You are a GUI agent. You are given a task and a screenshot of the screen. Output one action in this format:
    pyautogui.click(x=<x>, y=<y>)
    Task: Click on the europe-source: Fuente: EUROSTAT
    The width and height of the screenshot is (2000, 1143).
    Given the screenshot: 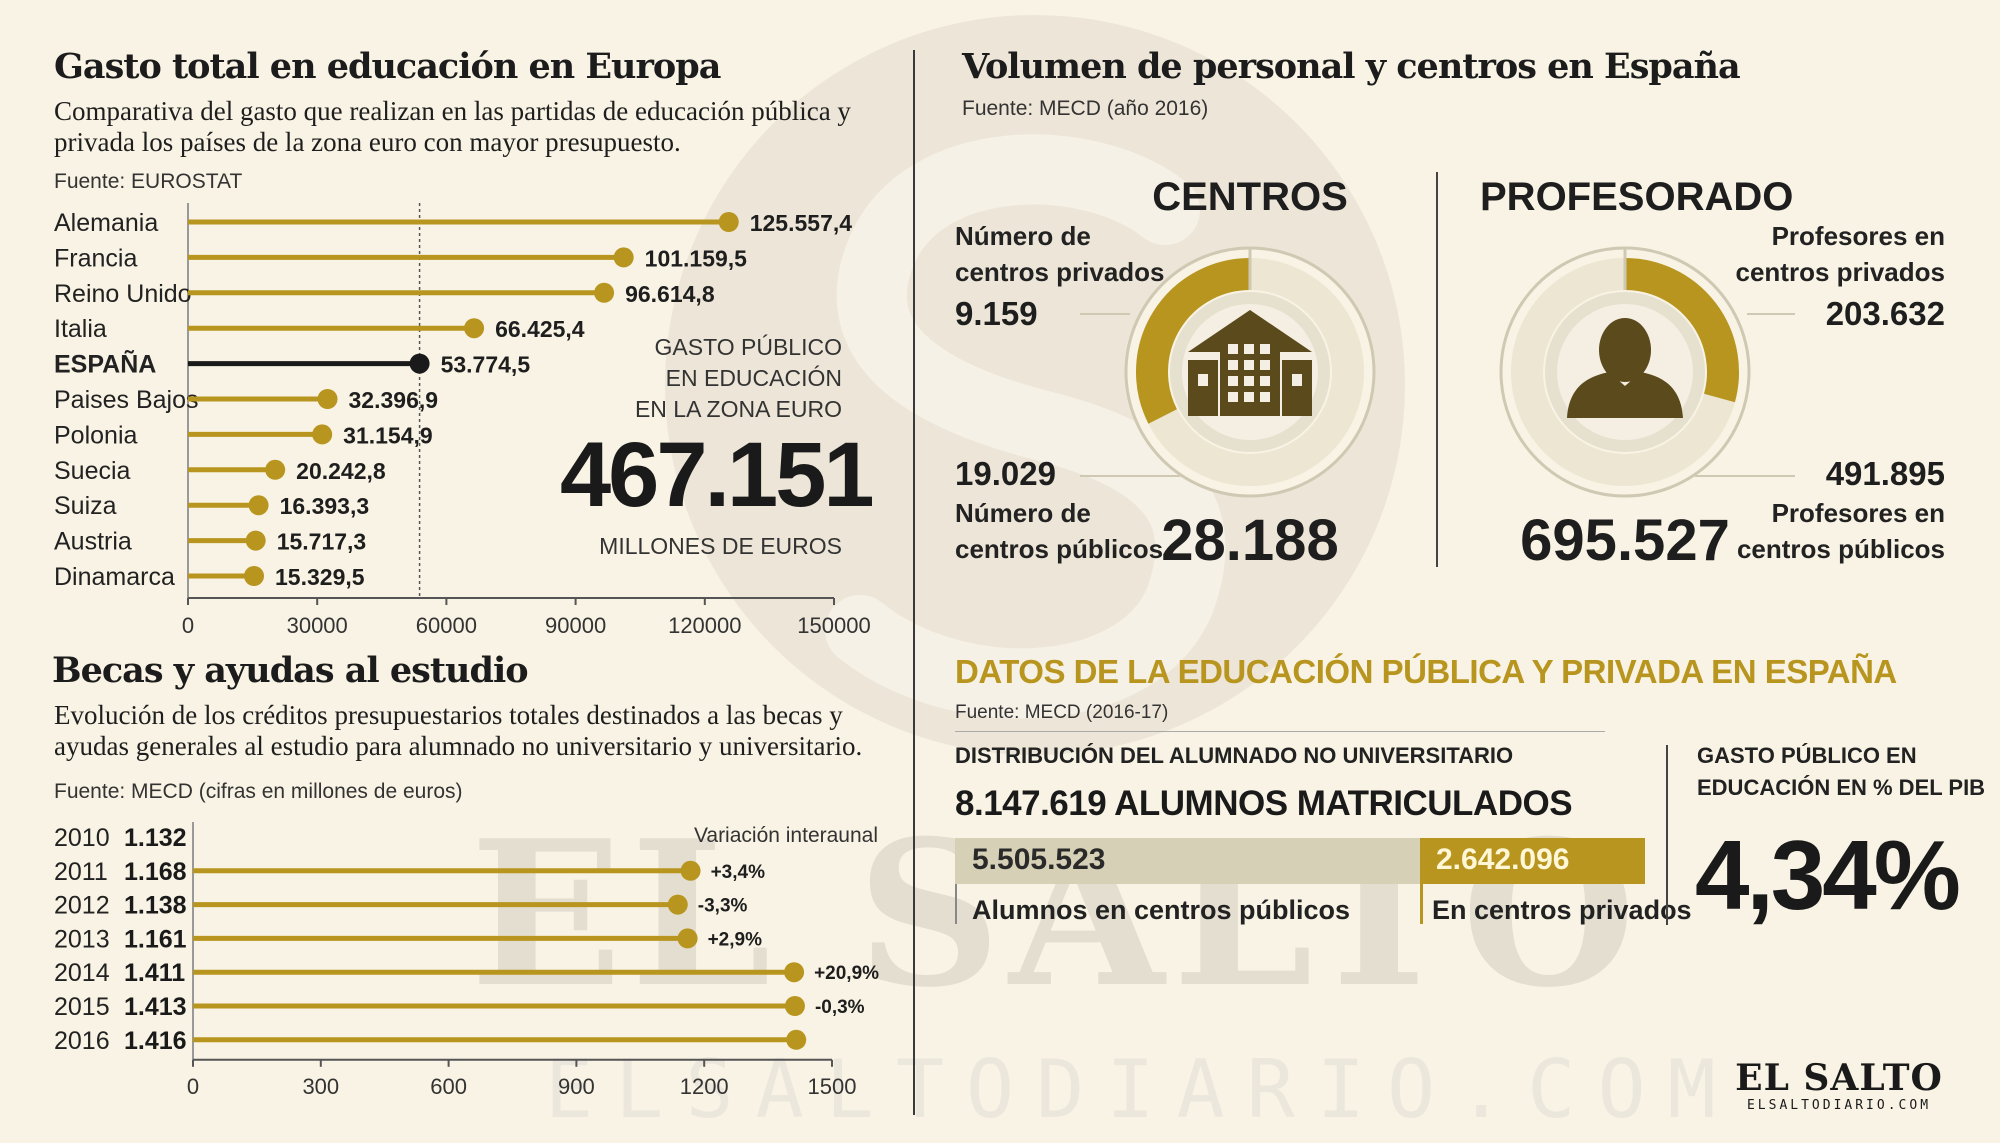 What is the action you would take?
    pyautogui.click(x=148, y=181)
    